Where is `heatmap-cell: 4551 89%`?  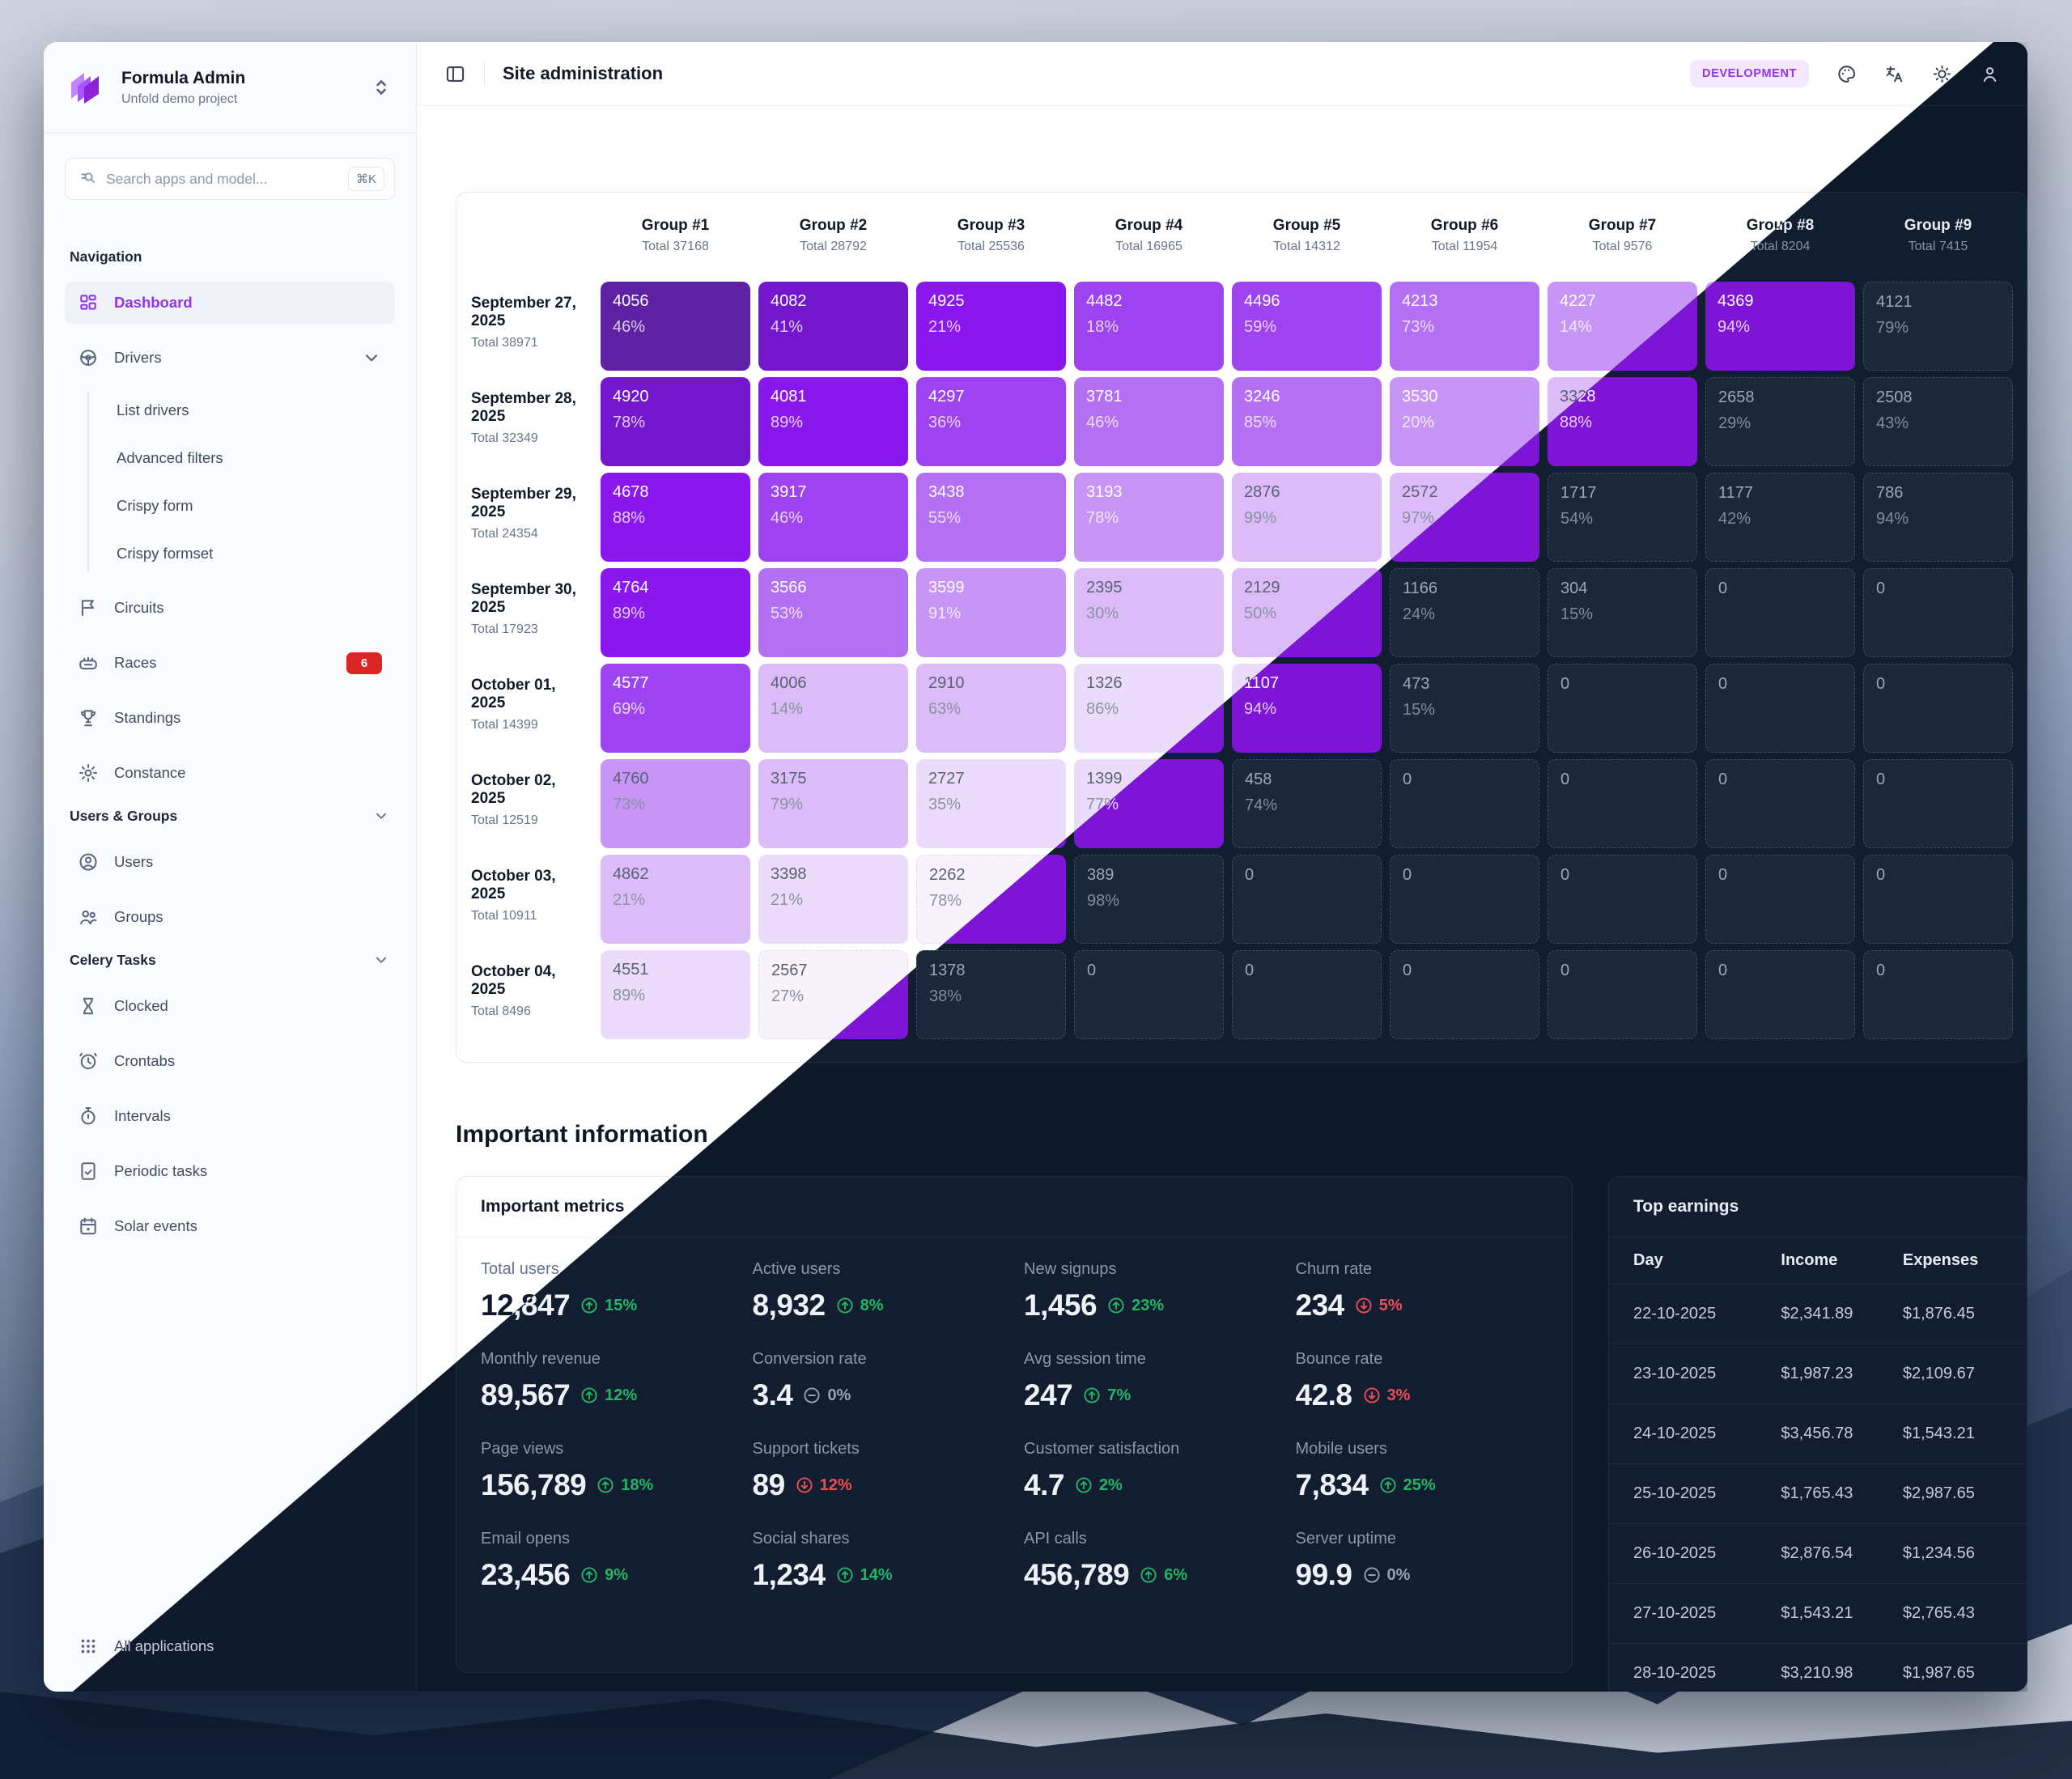 heatmap-cell: 4551 89% is located at coordinates (675, 994).